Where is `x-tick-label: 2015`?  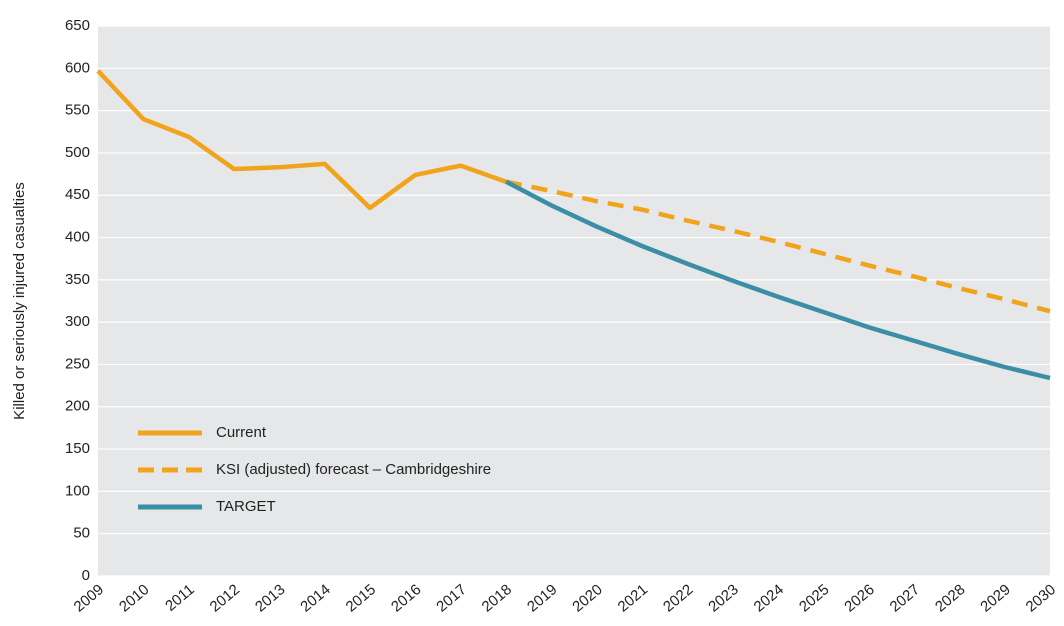
x-tick-label: 2015 is located at coordinates (361, 598).